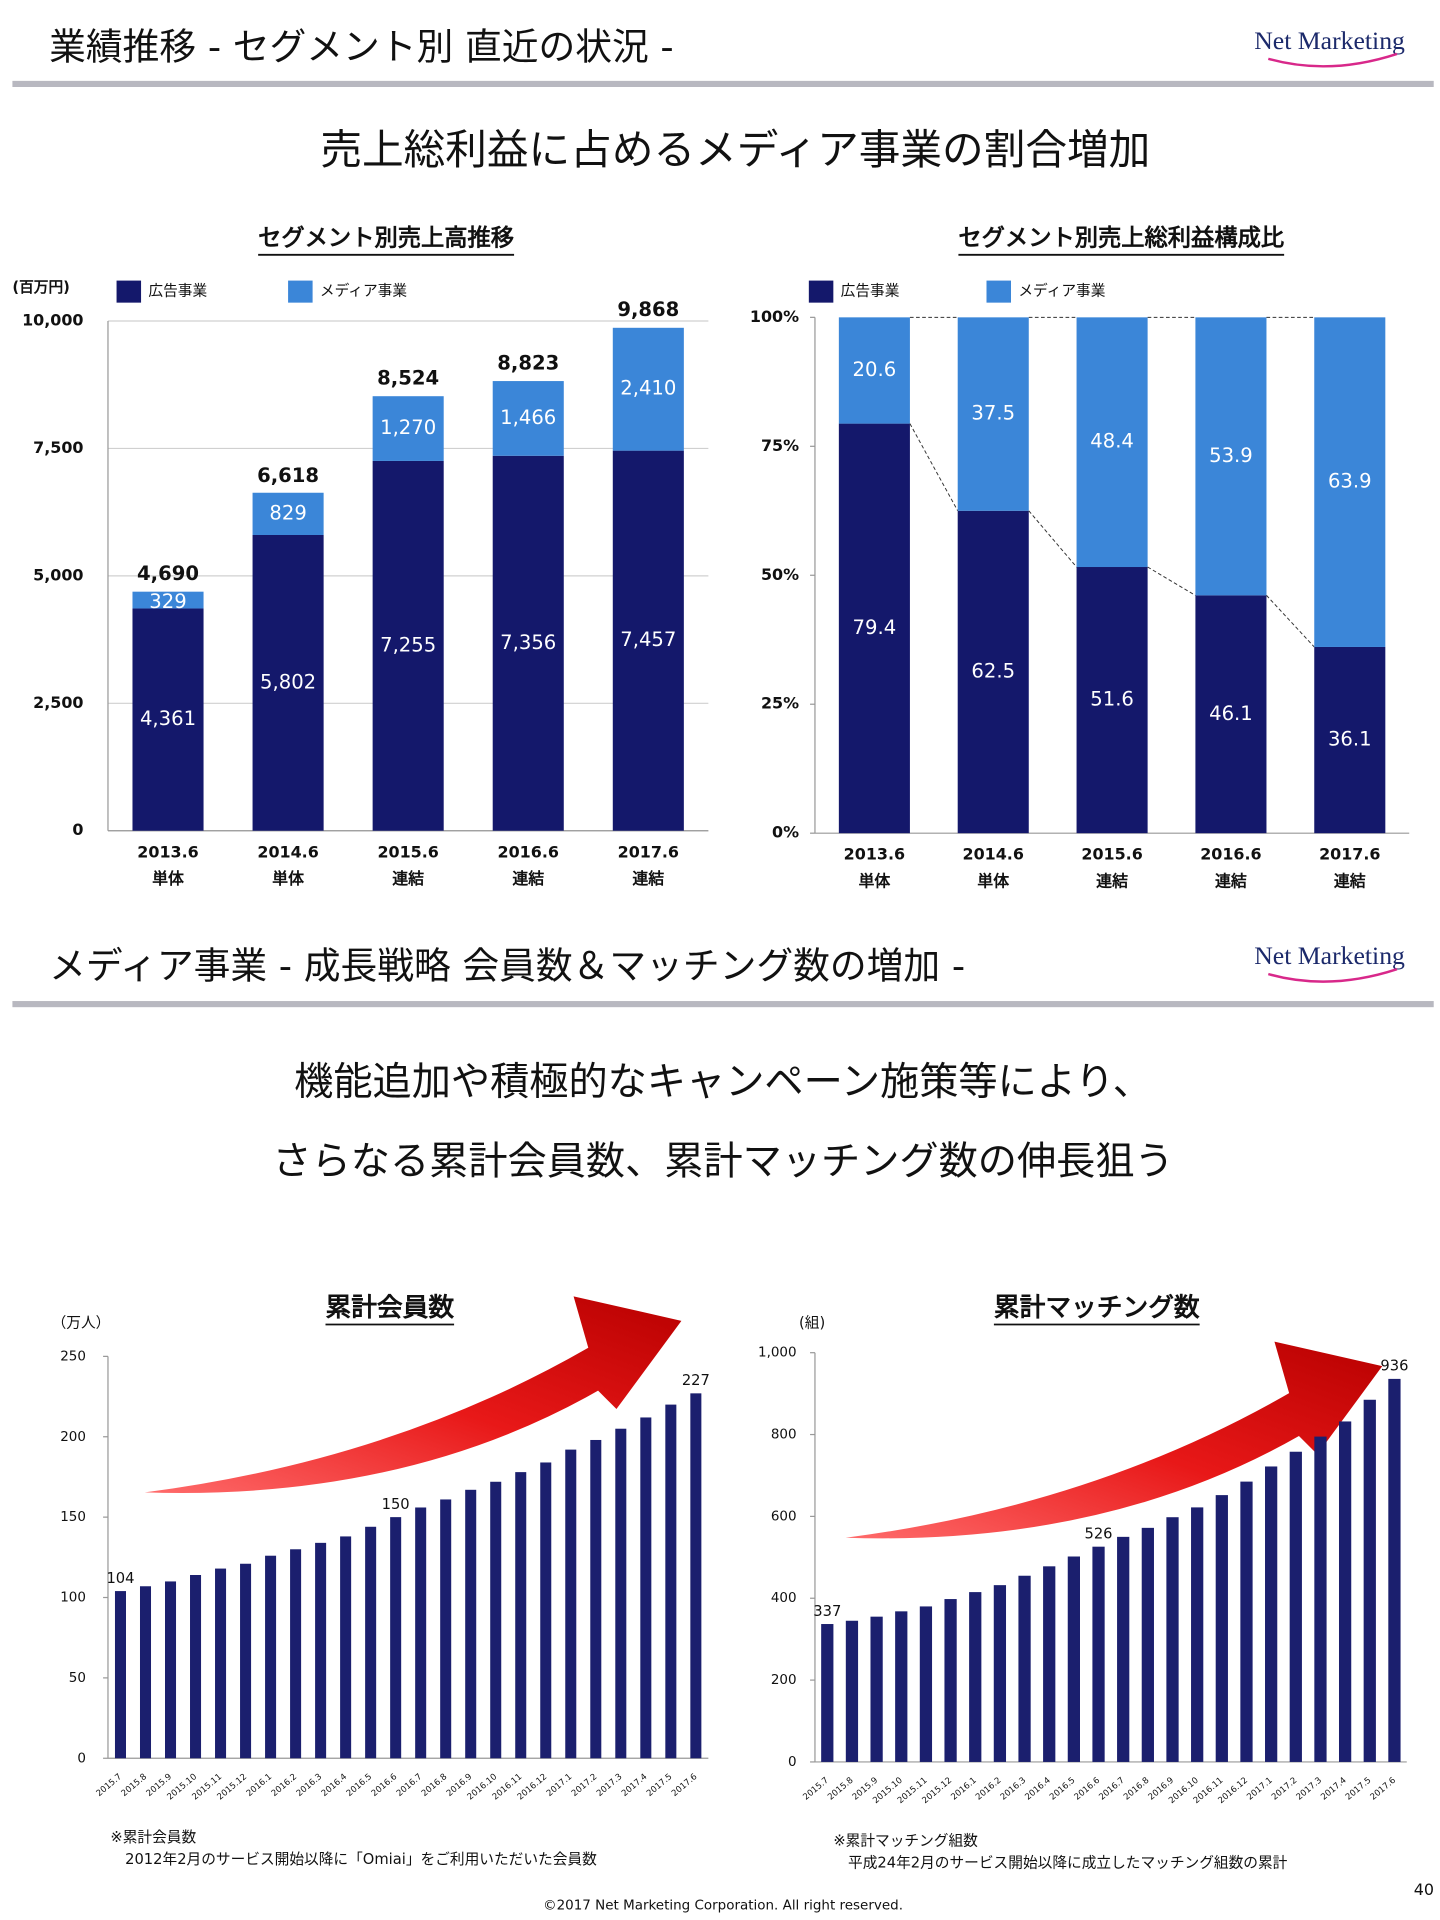  What do you see at coordinates (287, 851) in the screenshot?
I see `x-tick-label: 2014.6` at bounding box center [287, 851].